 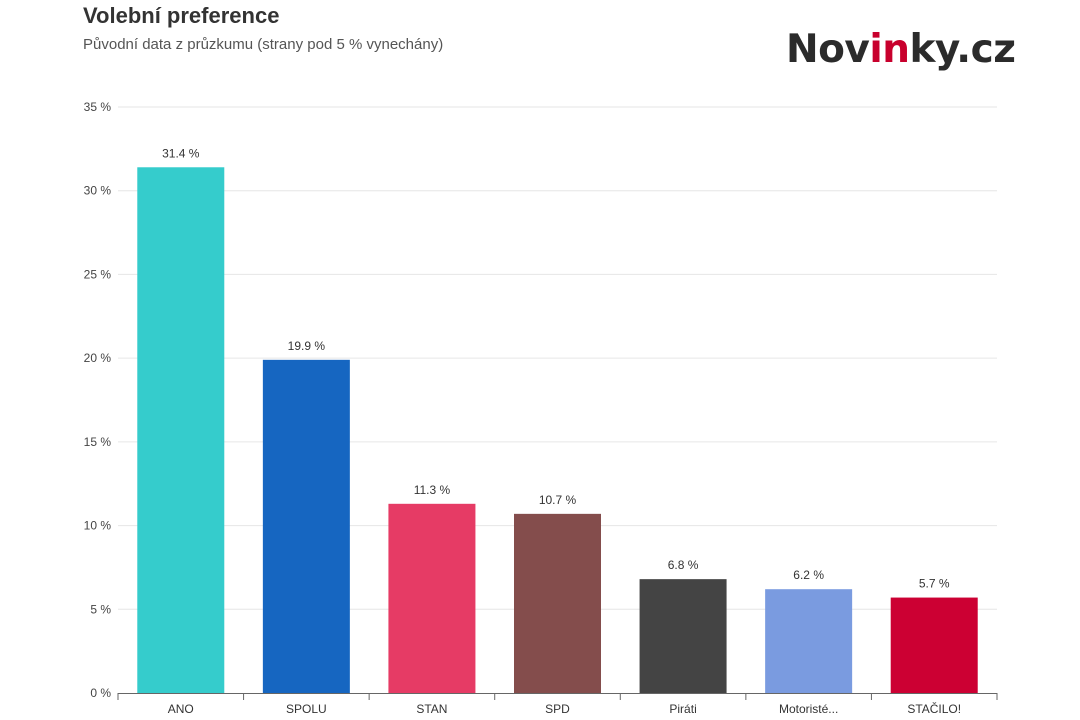 What do you see at coordinates (432, 598) in the screenshot?
I see `bar-stan` at bounding box center [432, 598].